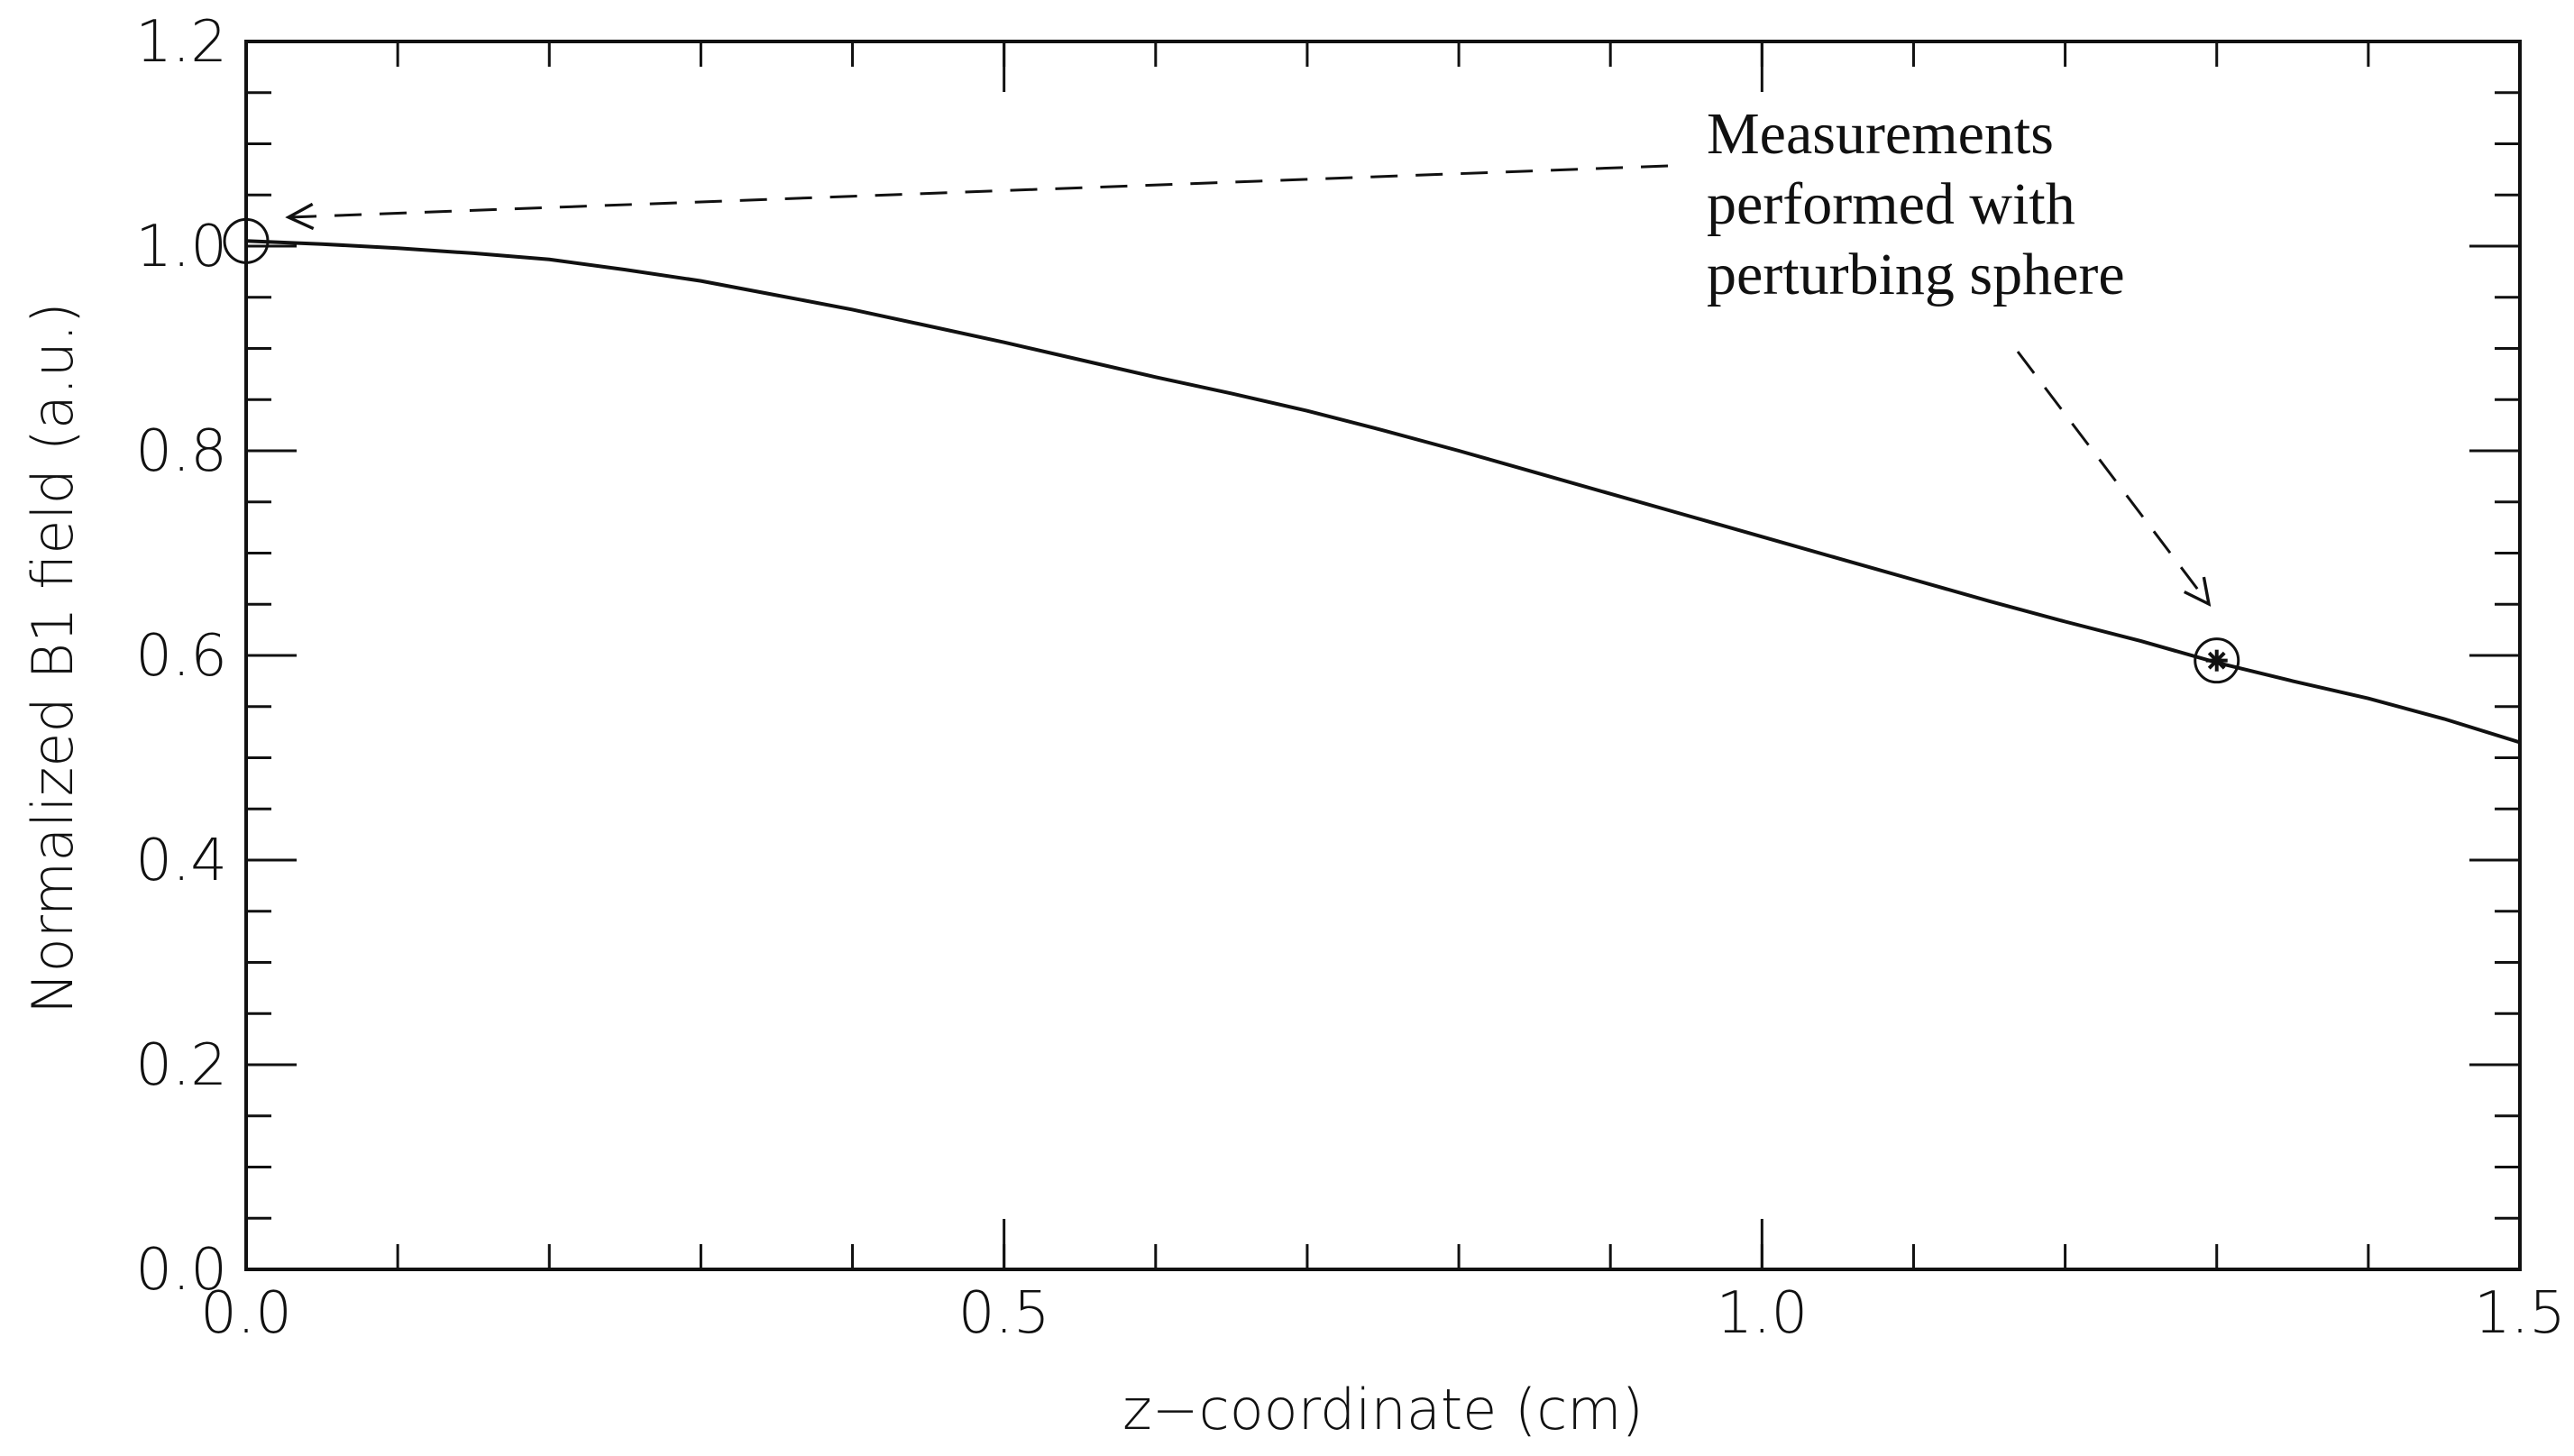 The image size is (2574, 1456). What do you see at coordinates (1762, 1313) in the screenshot?
I see `x-tick-label: 1.0` at bounding box center [1762, 1313].